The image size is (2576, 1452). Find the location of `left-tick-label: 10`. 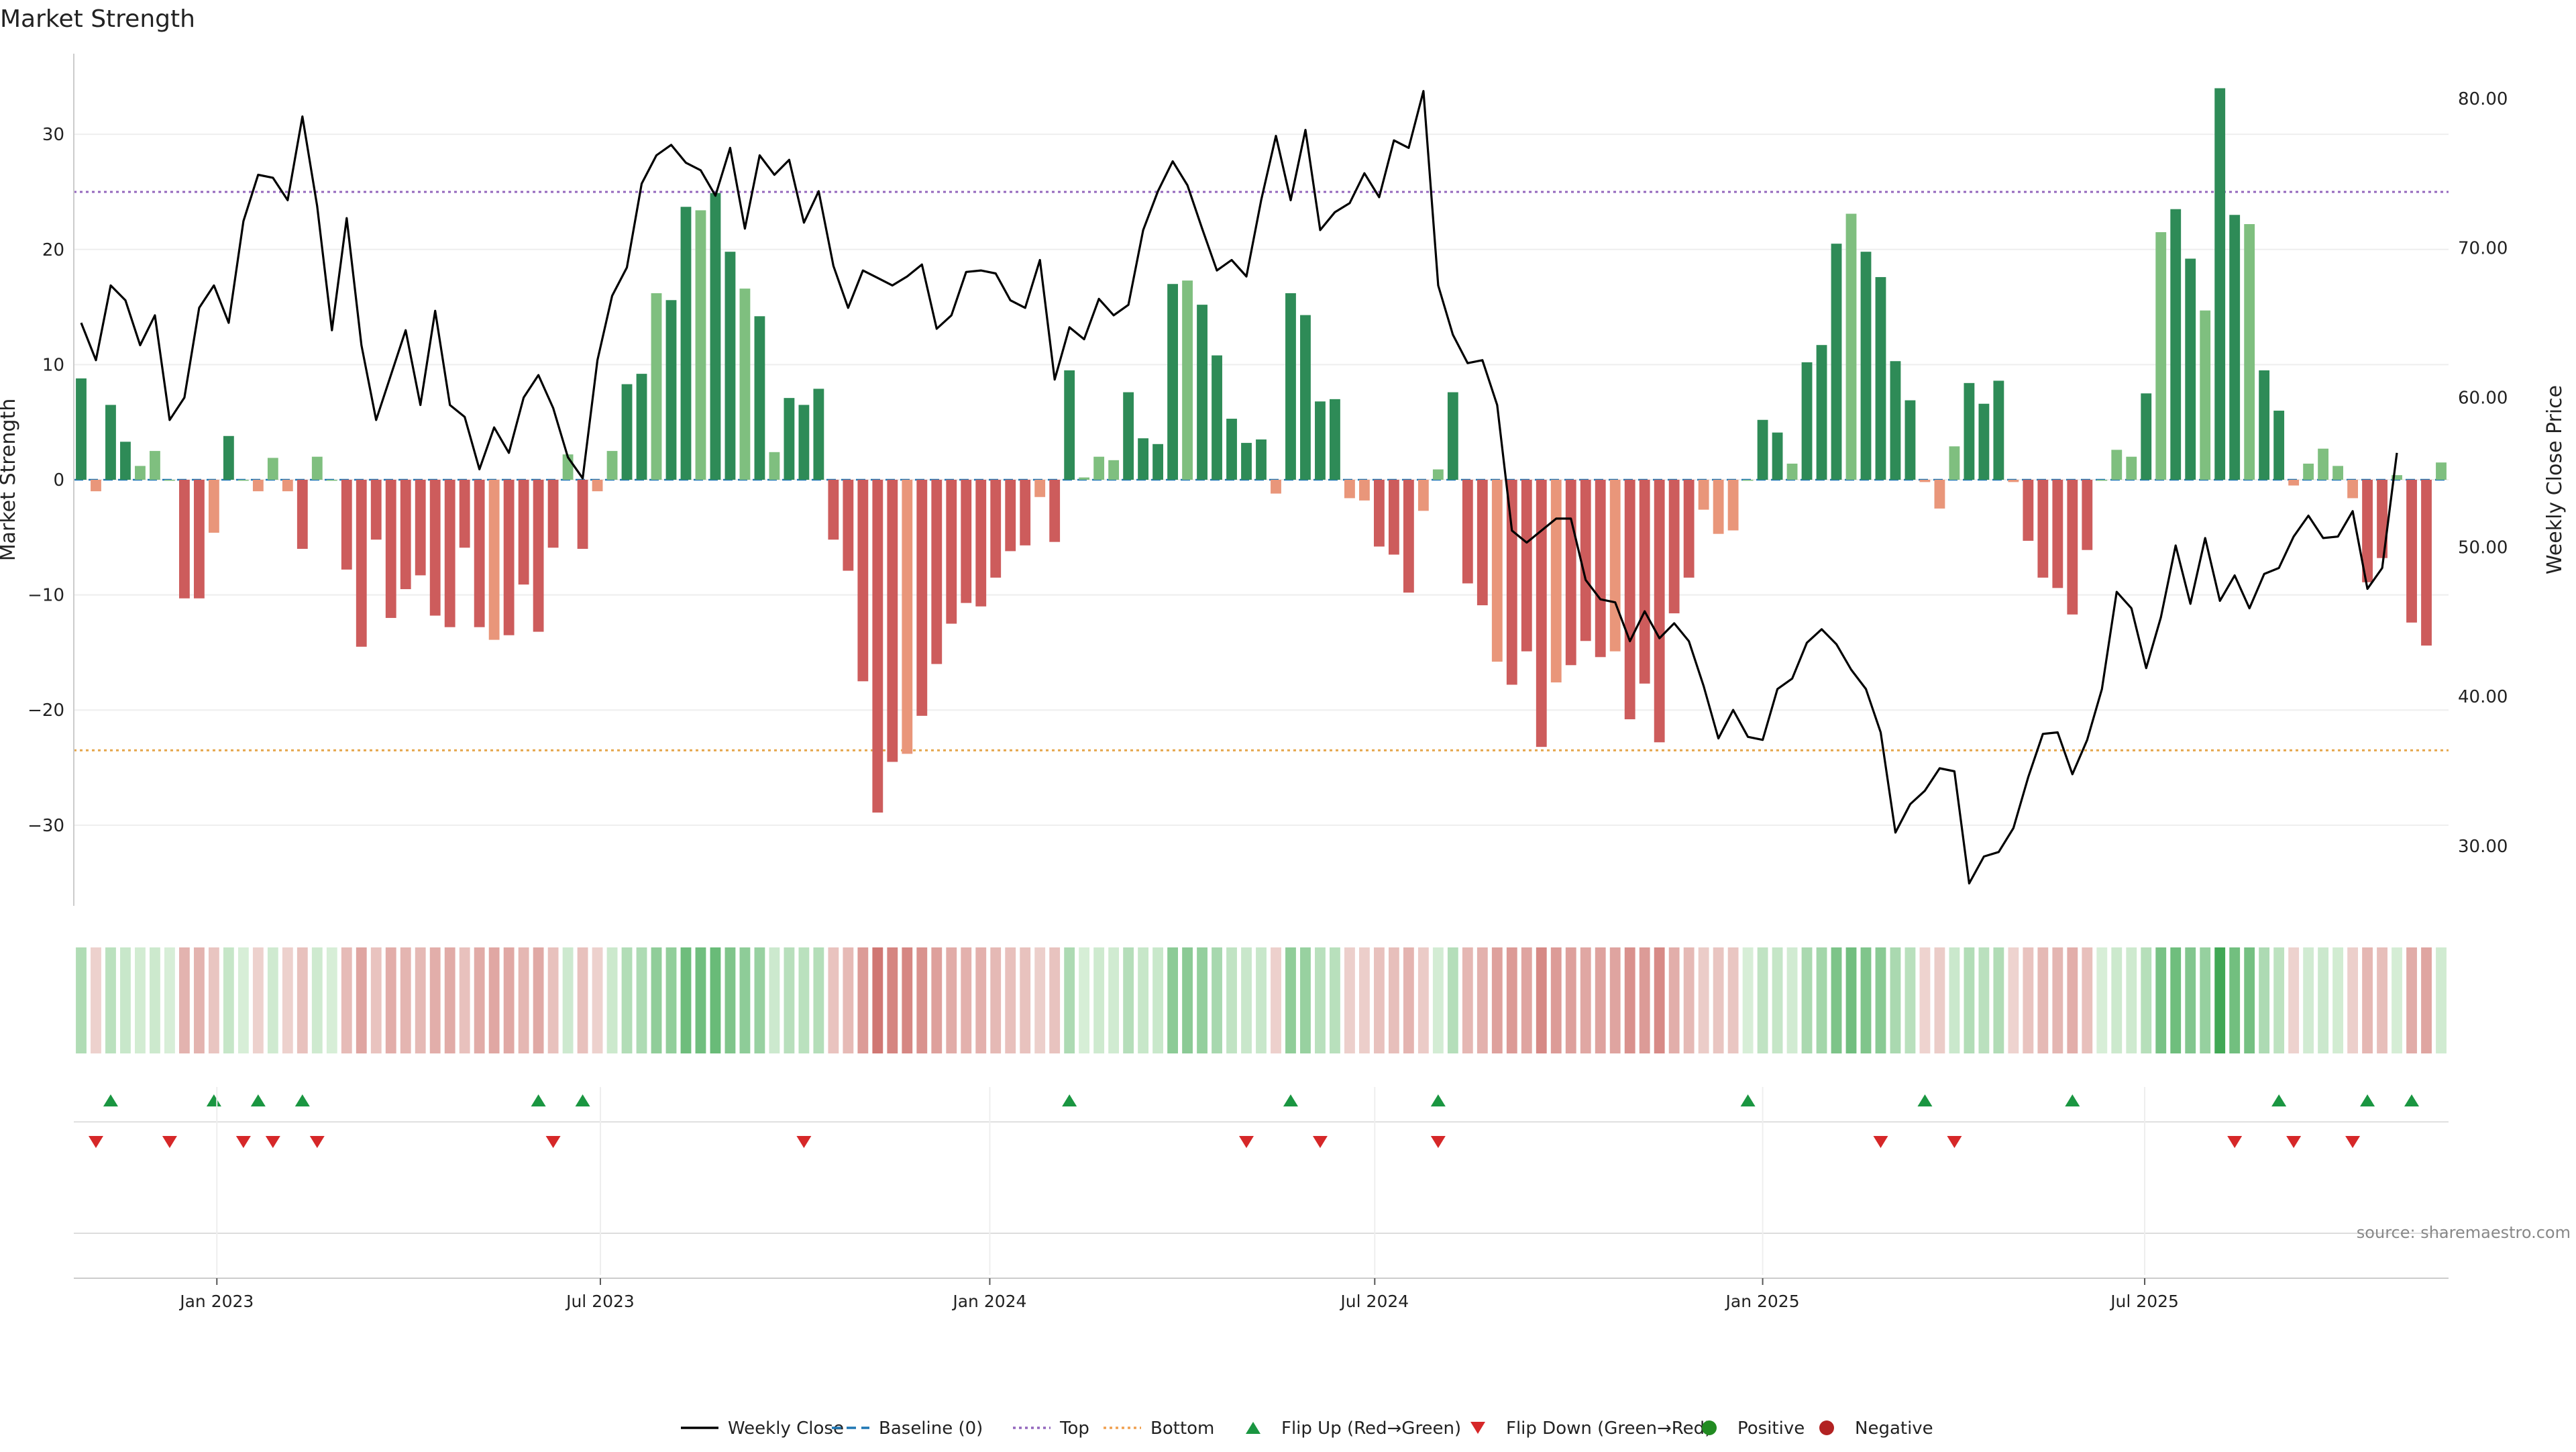

left-tick-label: 10 is located at coordinates (53, 365).